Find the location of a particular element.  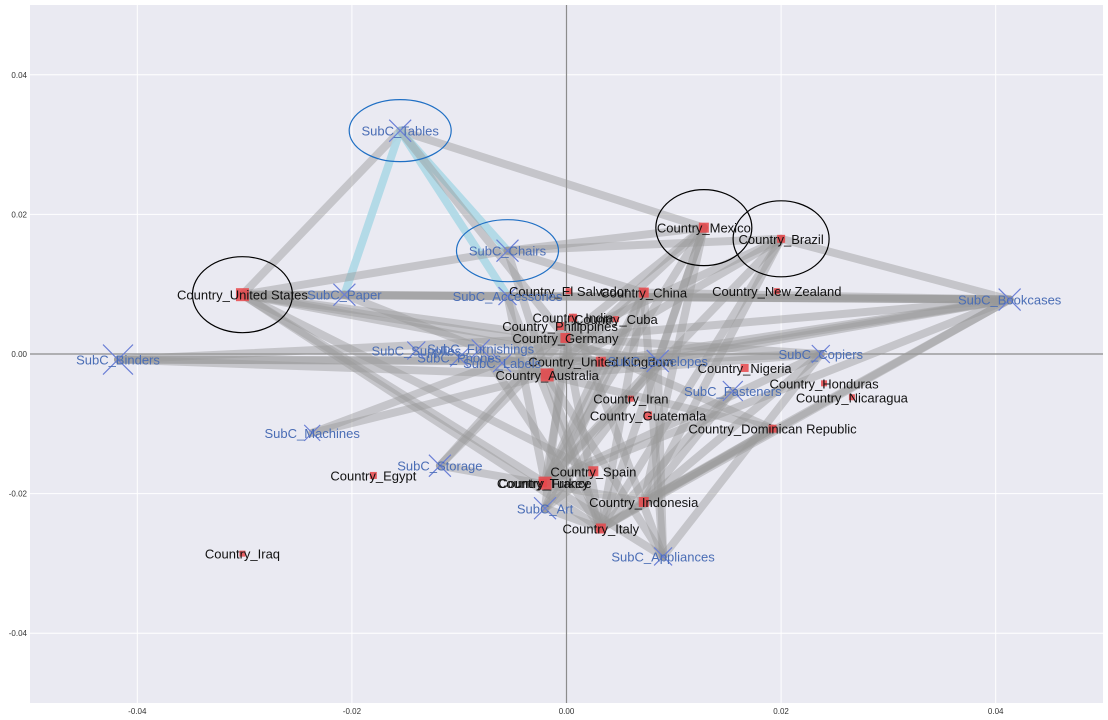

edge-subc-bookcases-country-indonesia is located at coordinates (826, 400).